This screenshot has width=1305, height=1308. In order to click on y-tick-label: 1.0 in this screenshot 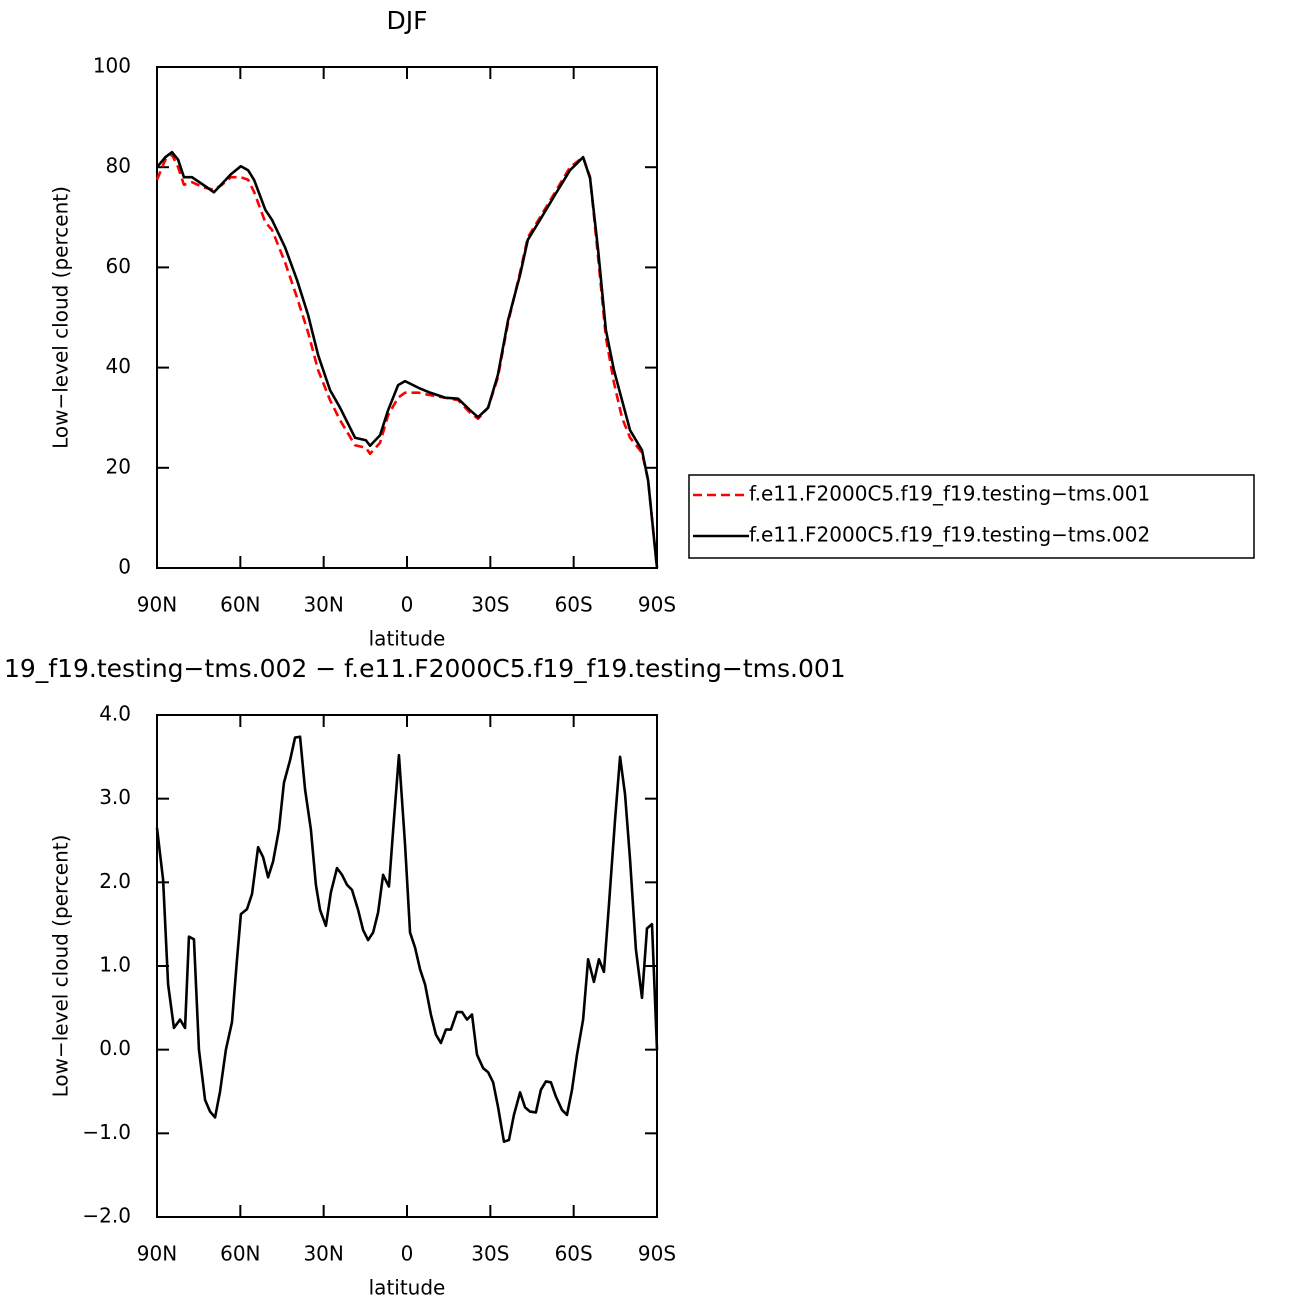, I will do `click(115, 965)`.